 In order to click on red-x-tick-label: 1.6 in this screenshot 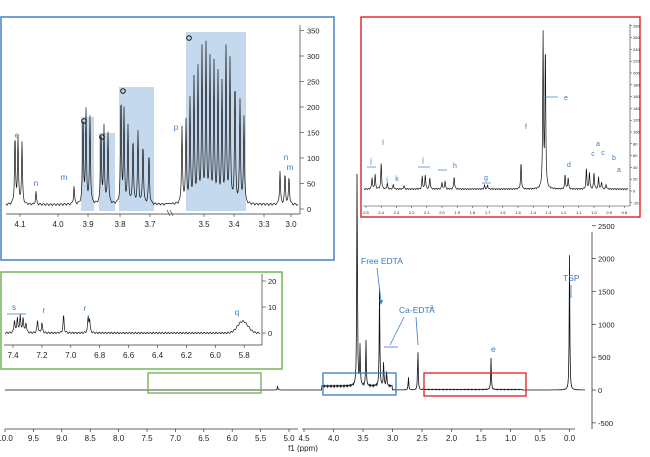, I will do `click(503, 212)`.